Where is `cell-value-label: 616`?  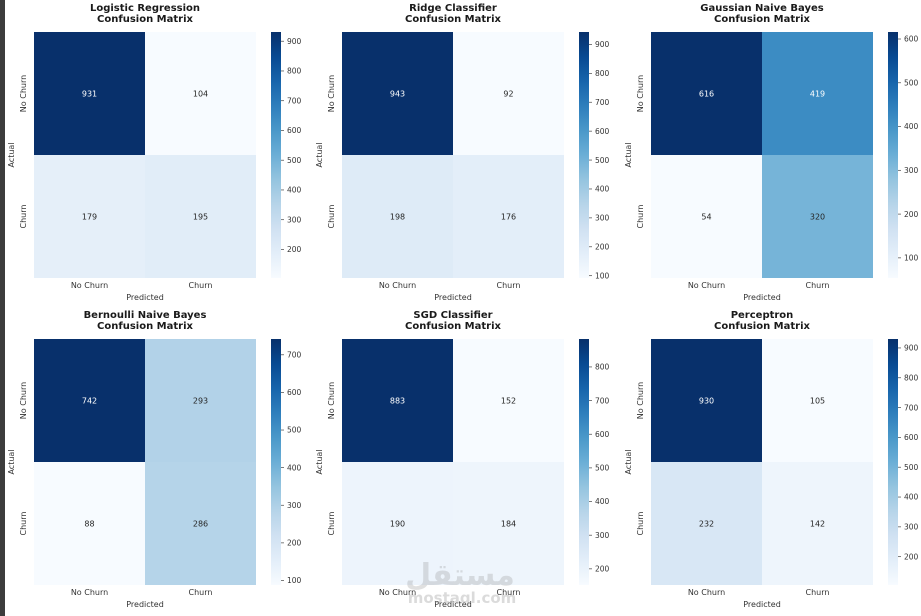 cell-value-label: 616 is located at coordinates (706, 94).